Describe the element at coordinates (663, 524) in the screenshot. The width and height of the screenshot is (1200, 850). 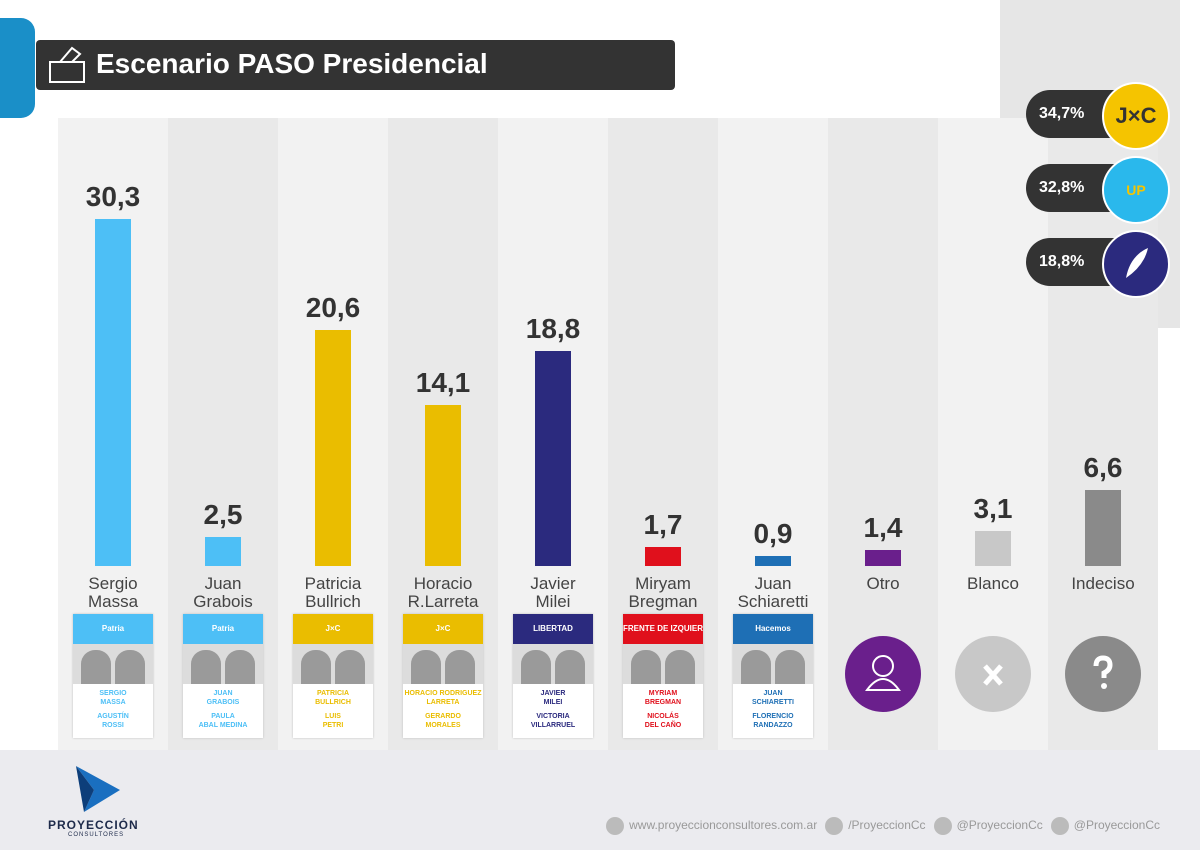
I see `value-label: 1,7` at that location.